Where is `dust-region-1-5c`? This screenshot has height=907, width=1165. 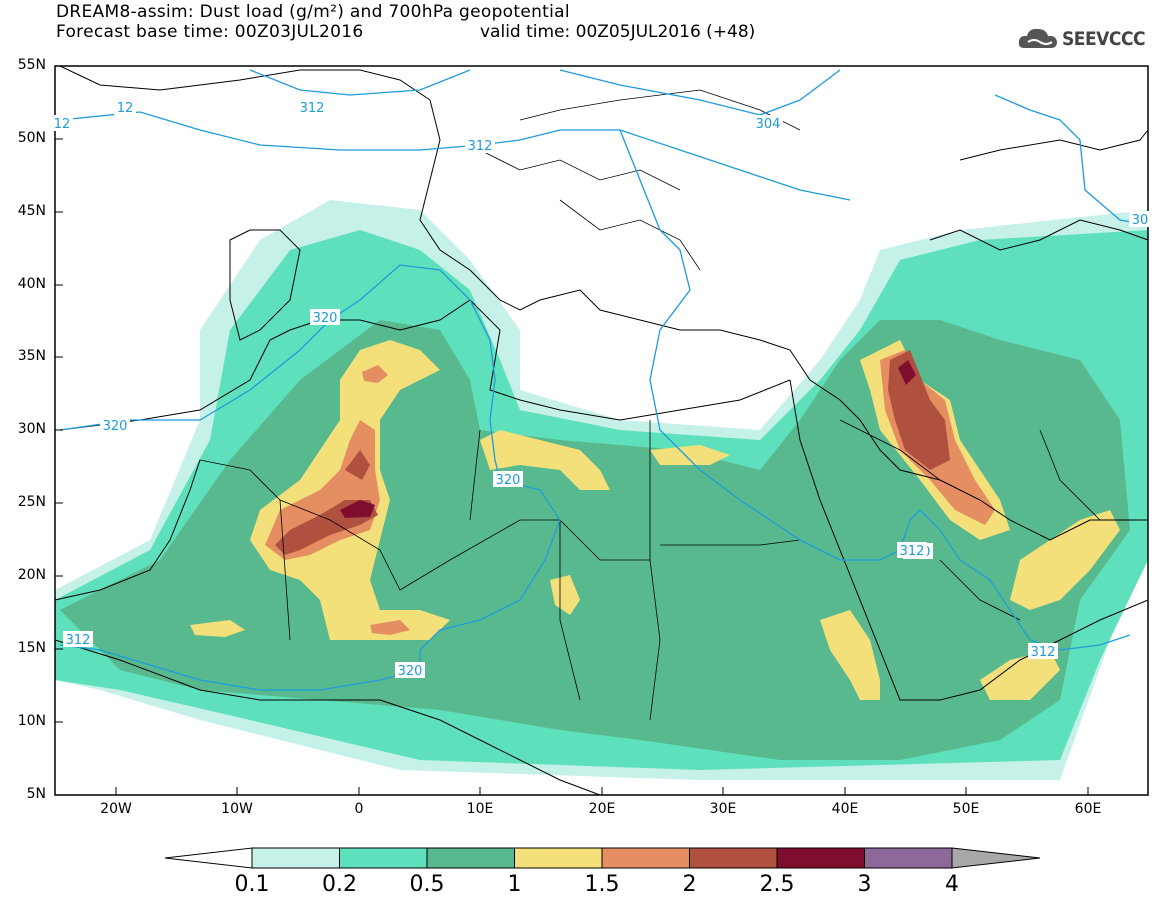 dust-region-1-5c is located at coordinates (390, 627).